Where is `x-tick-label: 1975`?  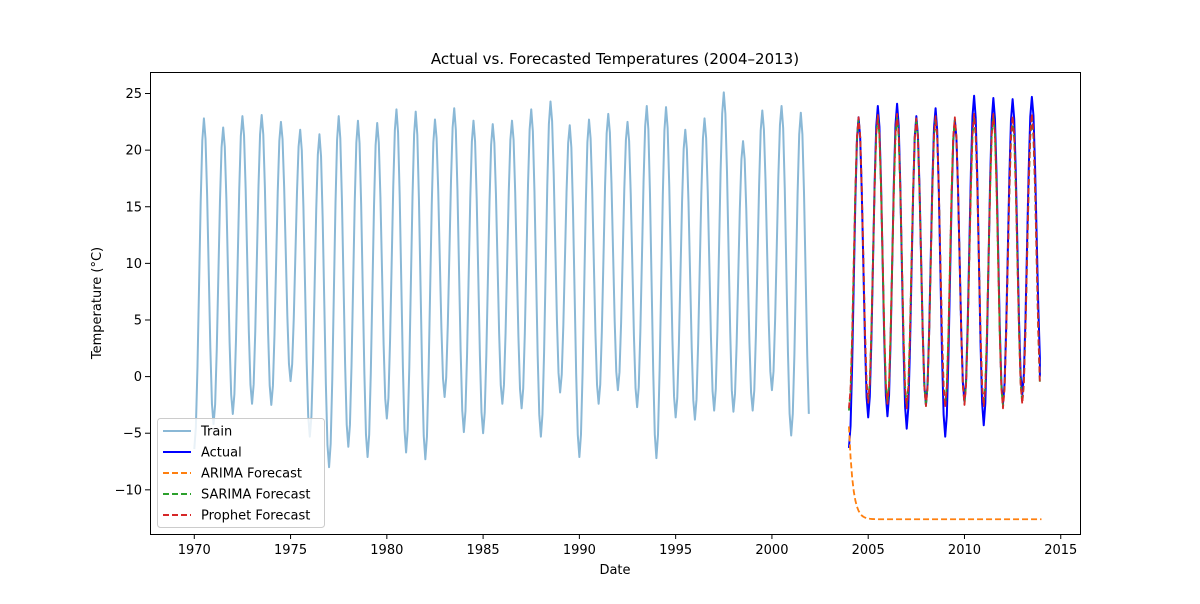
x-tick-label: 1975 is located at coordinates (290, 550).